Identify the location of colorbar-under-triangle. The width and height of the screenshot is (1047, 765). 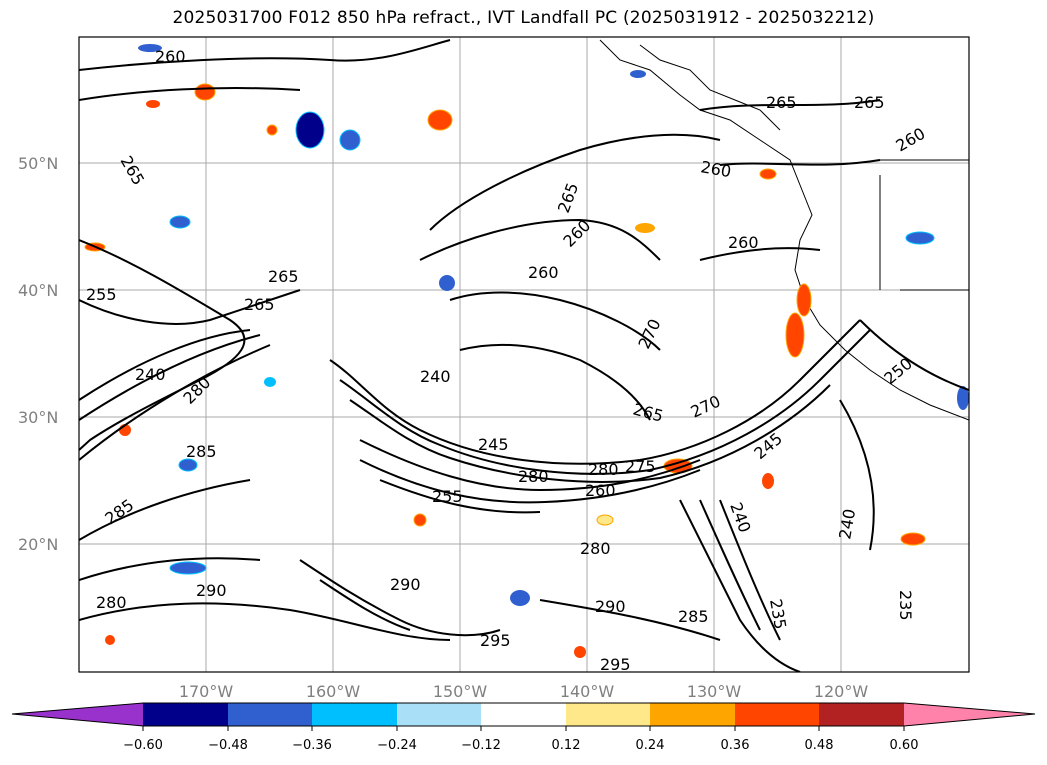
(77, 714).